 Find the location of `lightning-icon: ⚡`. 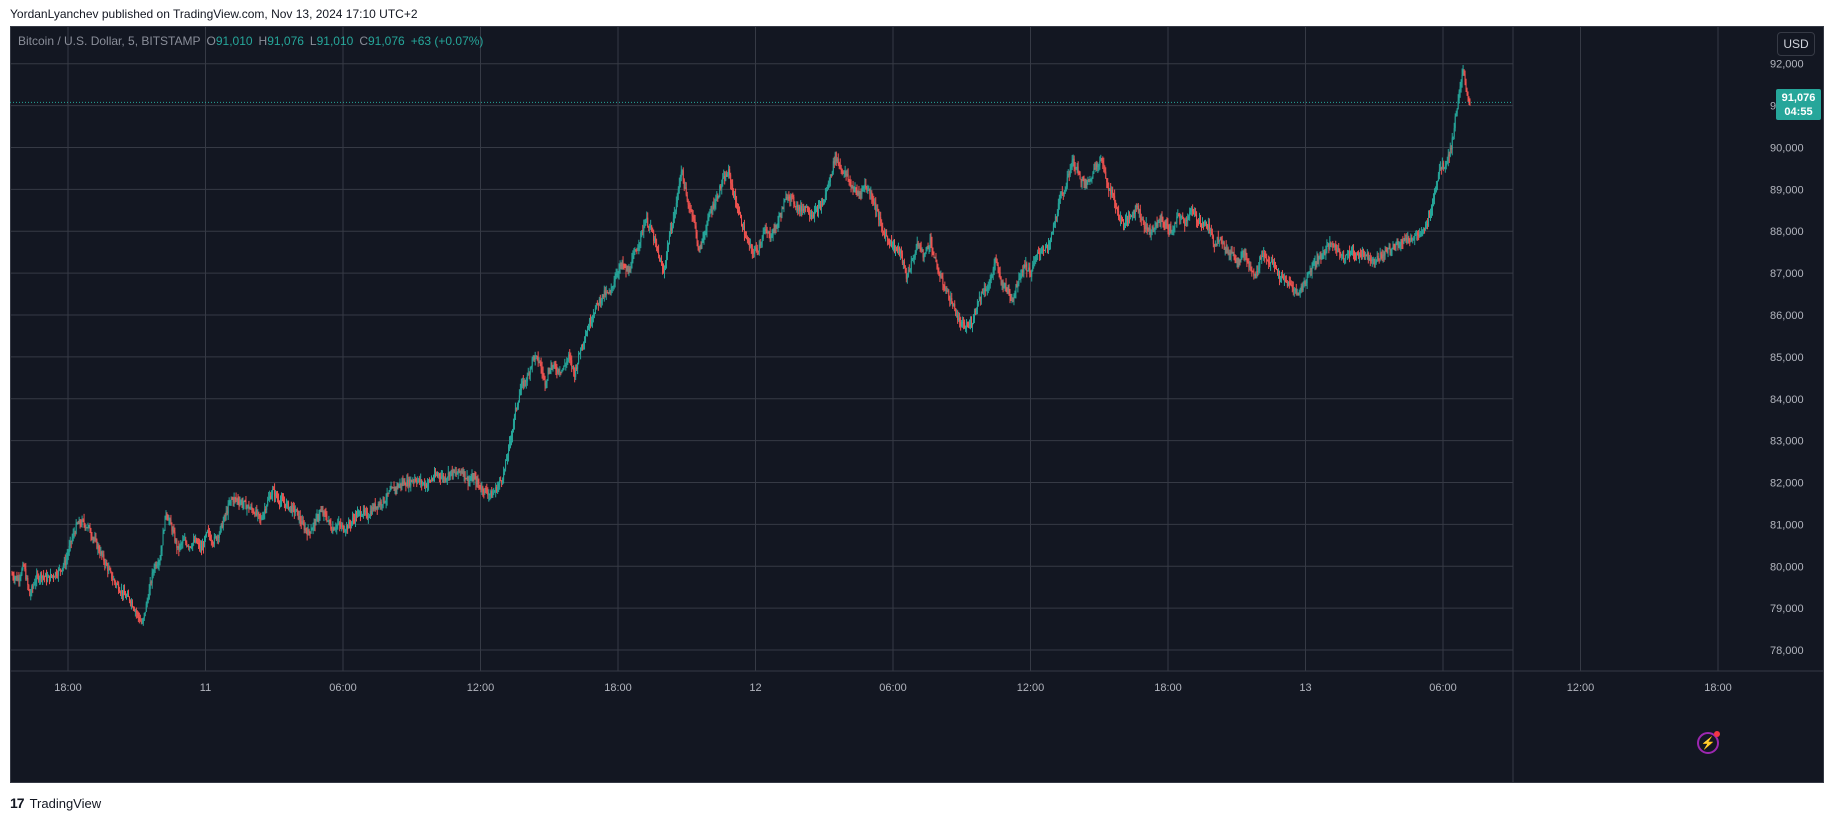

lightning-icon: ⚡ is located at coordinates (1708, 742).